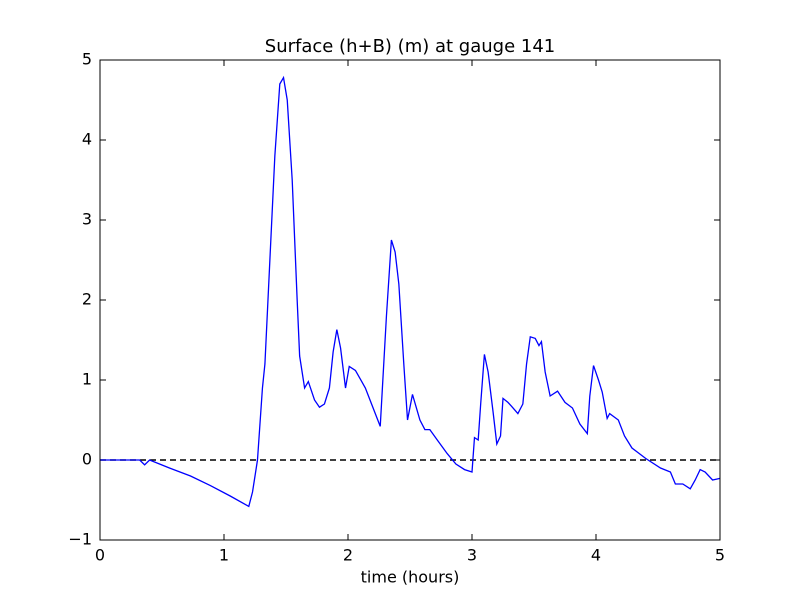 This screenshot has width=800, height=600. Describe the element at coordinates (410, 46) in the screenshot. I see `chart-title: Surface (h+B) (m) at gauge 141` at that location.